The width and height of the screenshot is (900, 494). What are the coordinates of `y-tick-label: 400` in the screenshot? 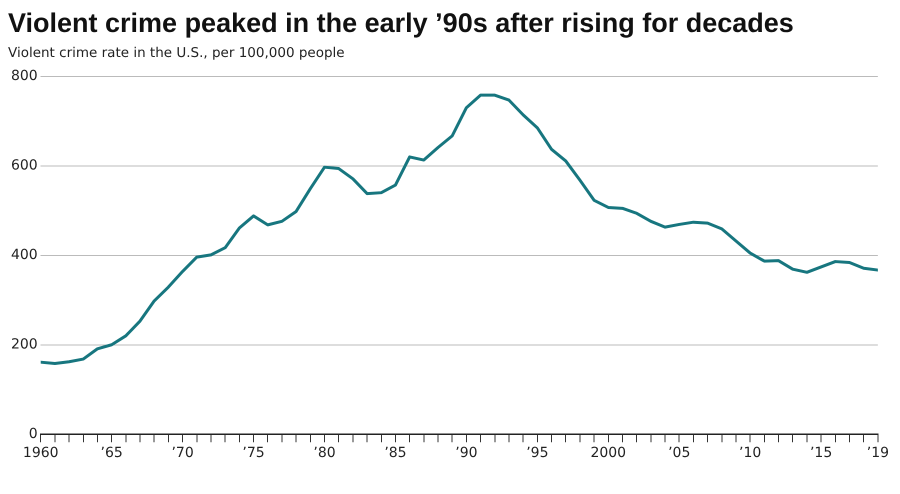 It's located at (24, 254).